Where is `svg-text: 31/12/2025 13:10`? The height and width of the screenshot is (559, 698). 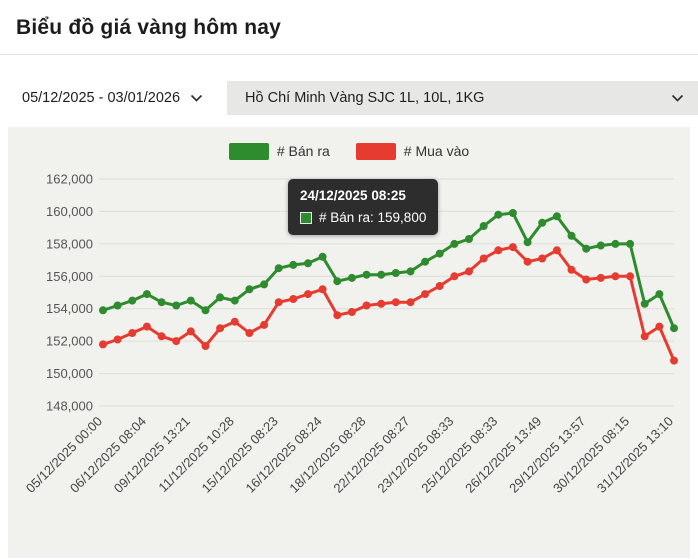 svg-text: 31/12/2025 13:10 is located at coordinates (635, 455).